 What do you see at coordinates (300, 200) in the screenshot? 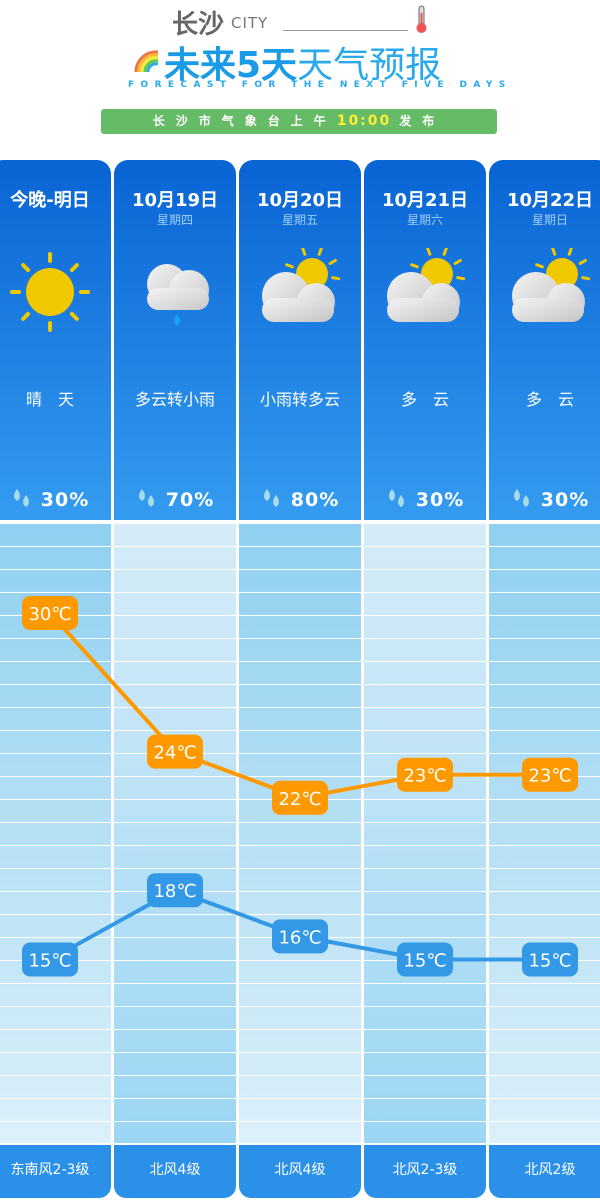
I see `date-label: 10月20日` at bounding box center [300, 200].